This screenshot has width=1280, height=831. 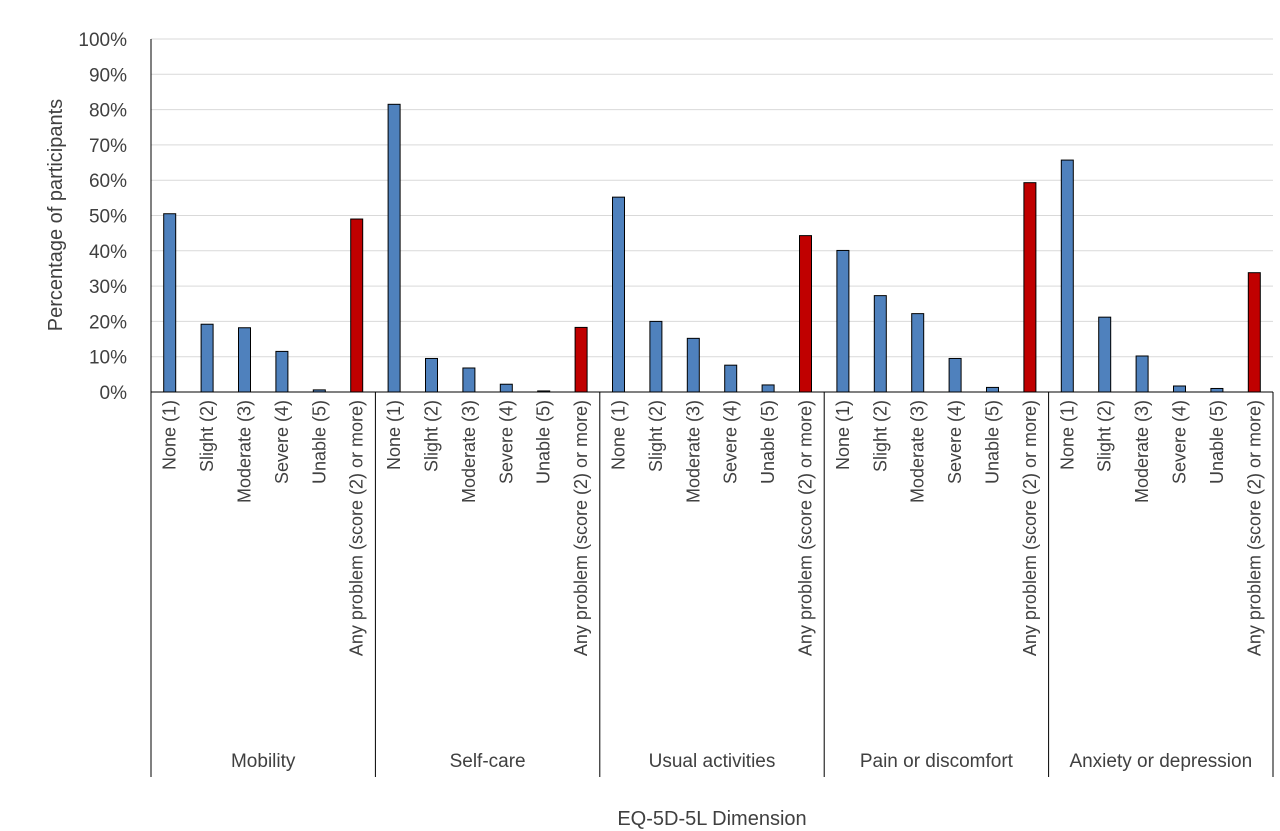 I want to click on y-tick-label: 40%, so click(x=108, y=252).